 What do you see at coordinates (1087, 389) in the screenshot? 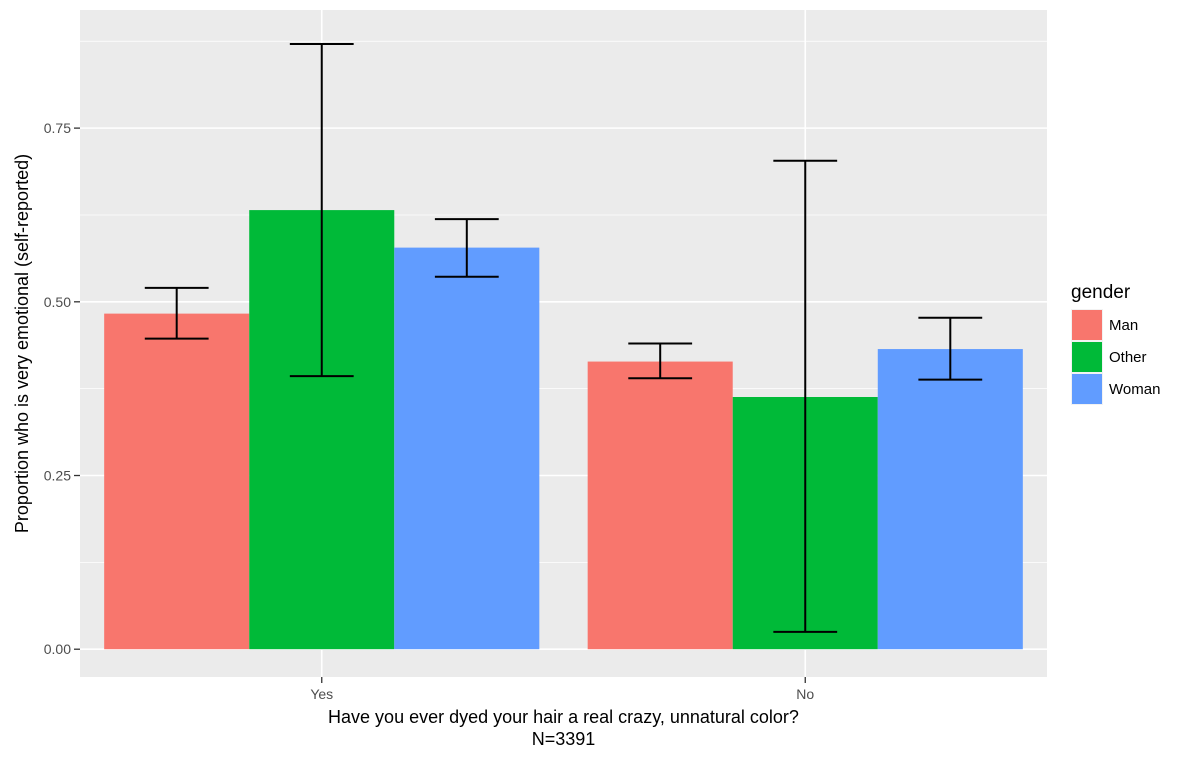
I see `legend-key-woman` at bounding box center [1087, 389].